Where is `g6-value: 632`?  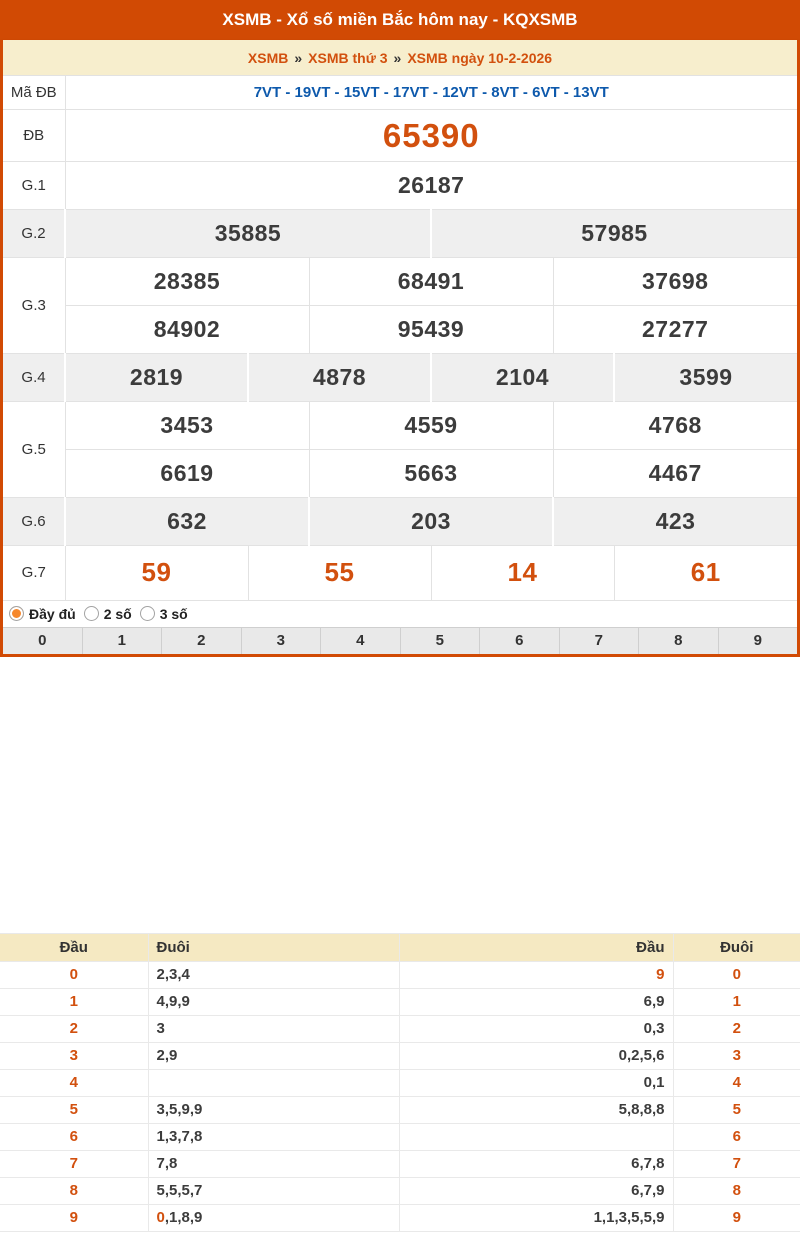 g6-value: 632 is located at coordinates (187, 521).